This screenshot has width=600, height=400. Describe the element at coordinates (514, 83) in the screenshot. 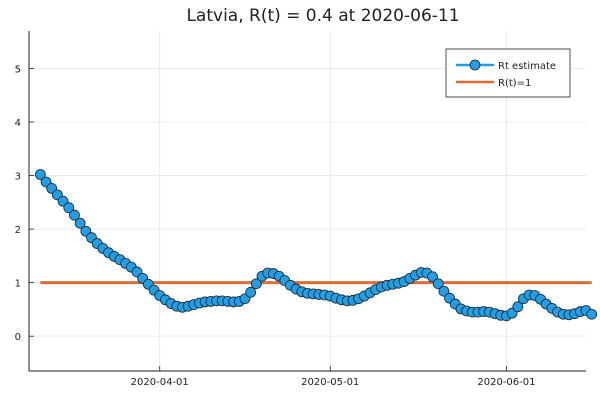

I see `legend-ref-label: R(t)=1` at that location.